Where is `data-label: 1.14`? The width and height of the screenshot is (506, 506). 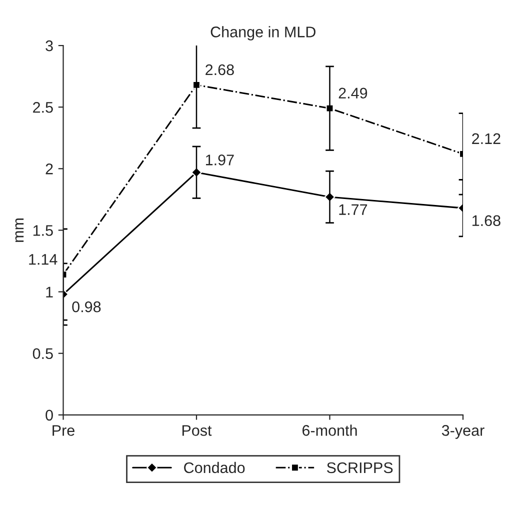 data-label: 1.14 is located at coordinates (43, 259).